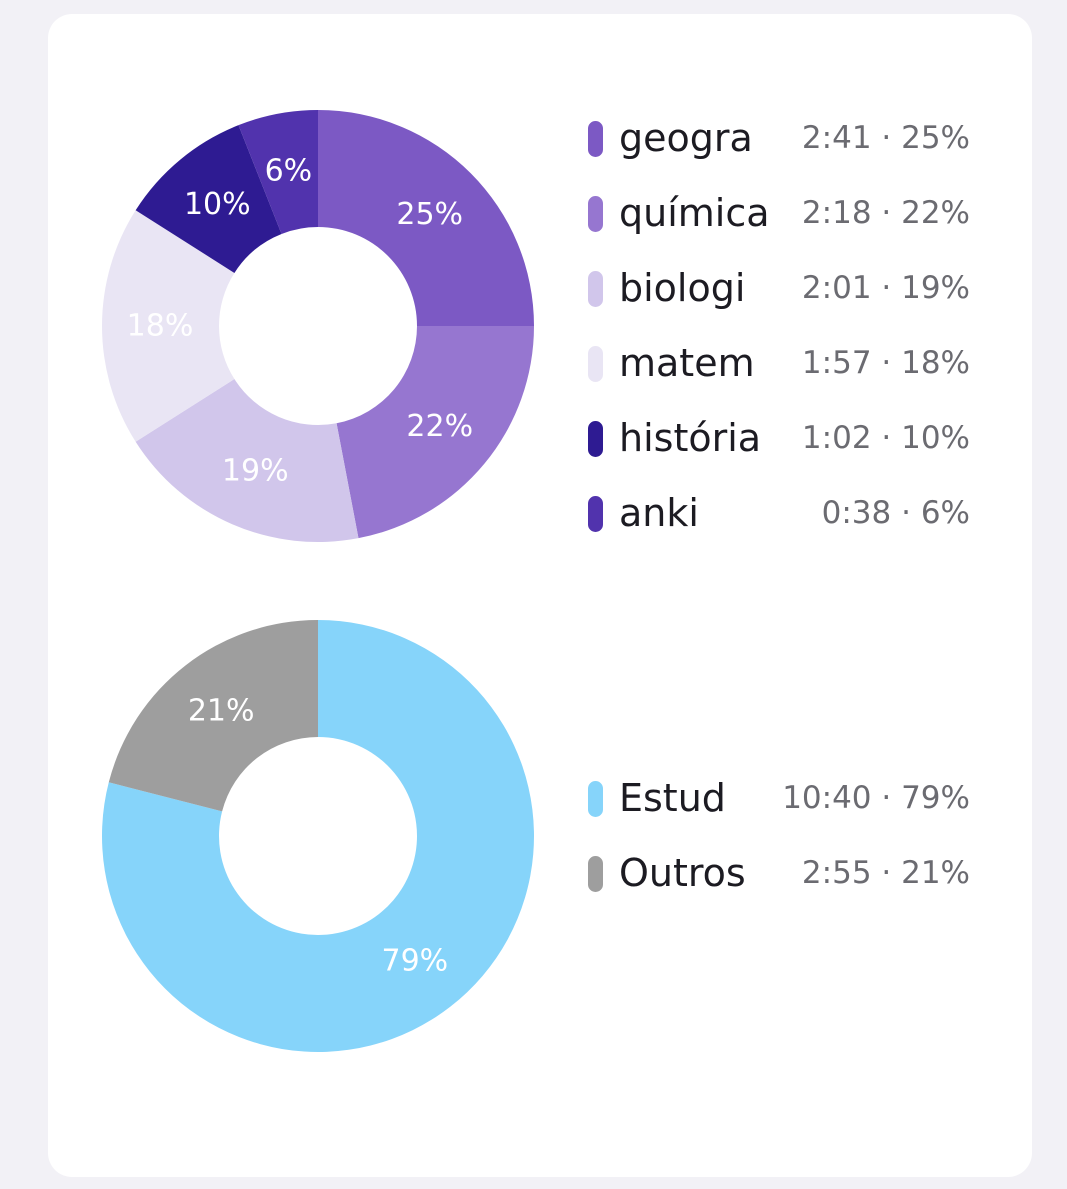  I want to click on slice-label-estud: 79%, so click(414, 960).